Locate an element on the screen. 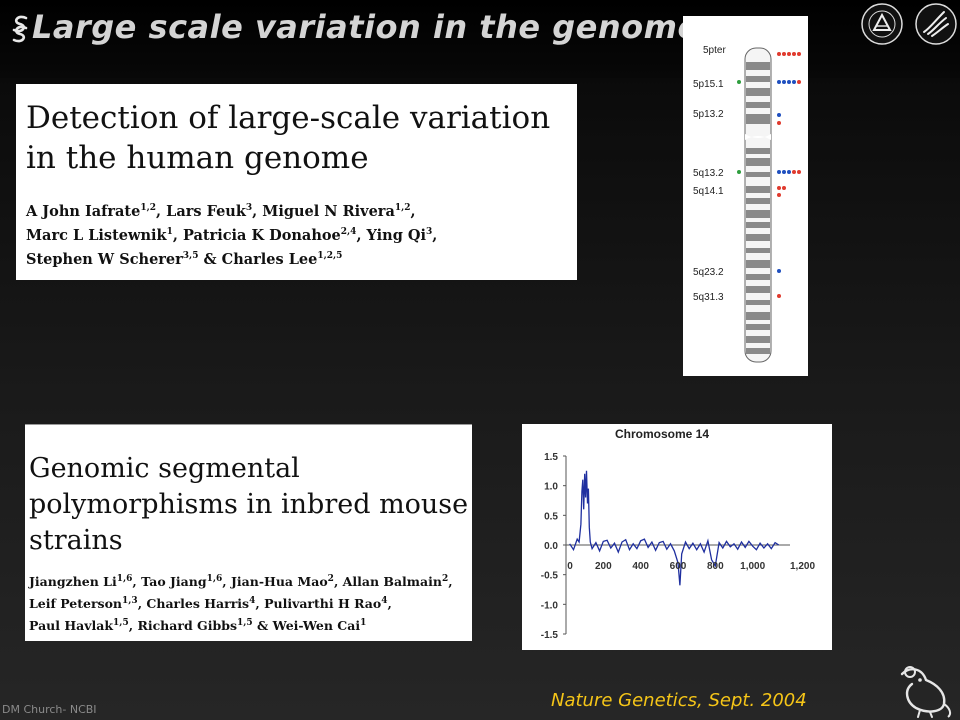 This screenshot has width=960, height=720. author-name: Stephen W Scherer is located at coordinates (104, 259).